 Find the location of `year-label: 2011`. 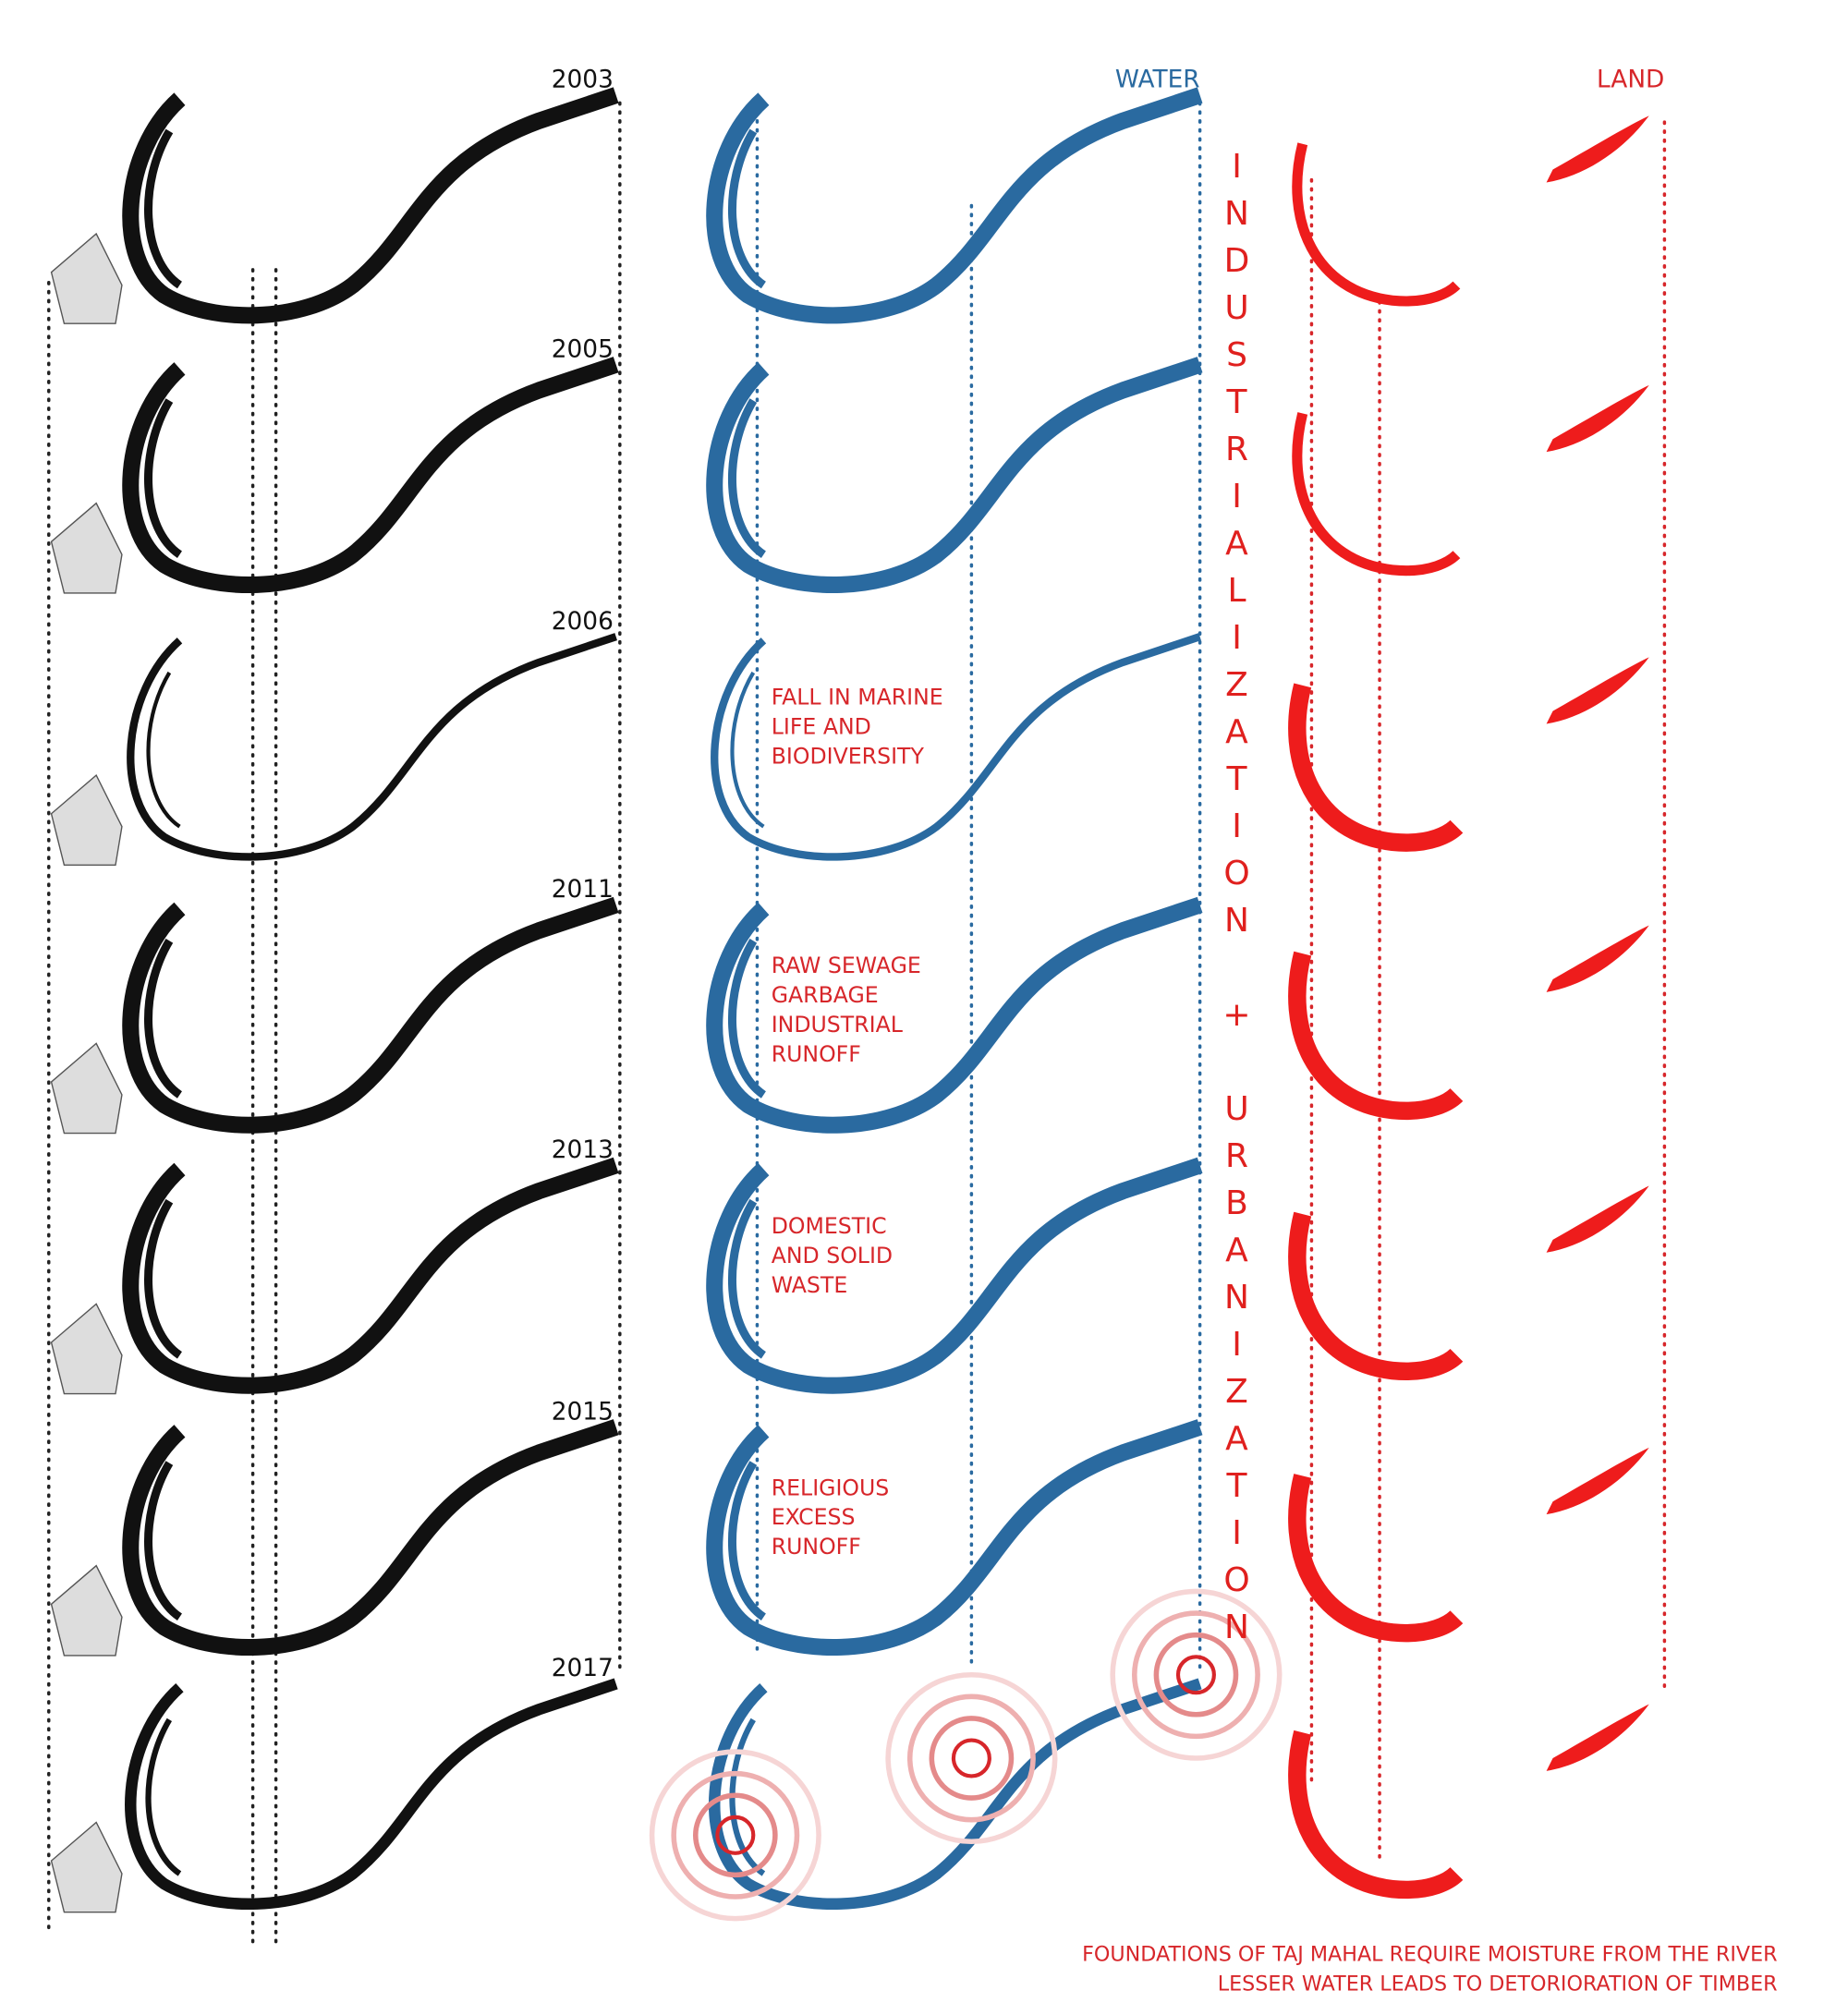

year-label: 2011 is located at coordinates (583, 890).